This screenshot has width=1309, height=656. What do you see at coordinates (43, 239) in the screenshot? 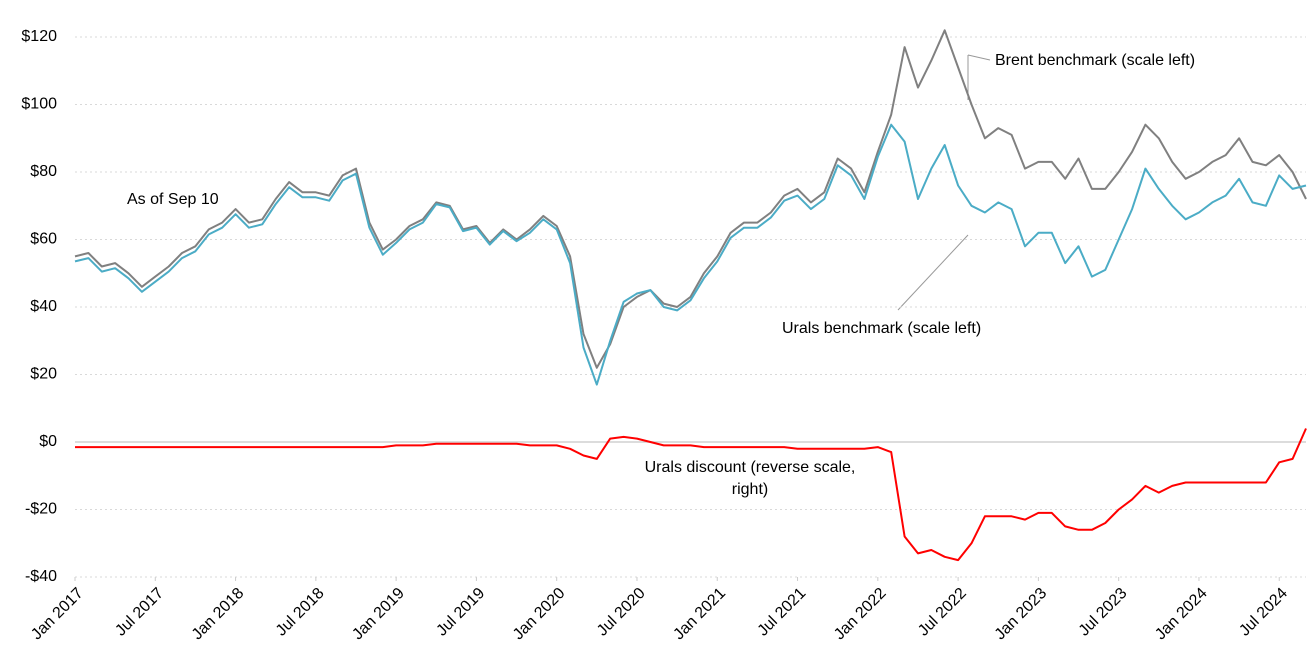
I see `y-tick-label: $60` at bounding box center [43, 239].